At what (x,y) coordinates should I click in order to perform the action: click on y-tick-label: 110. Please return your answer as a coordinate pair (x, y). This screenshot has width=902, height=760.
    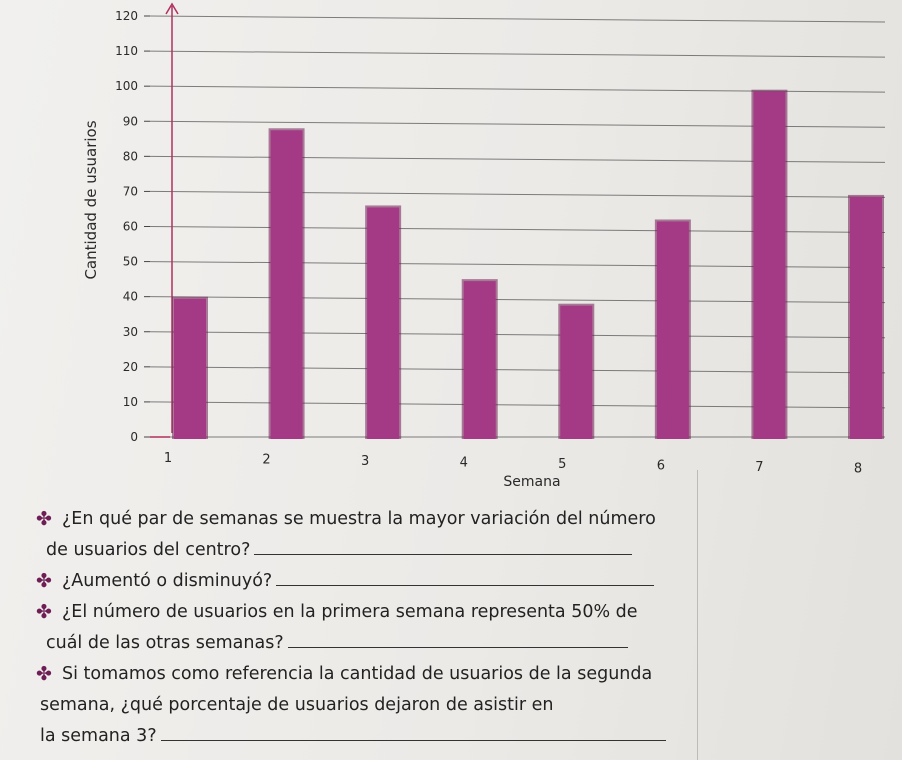
    Looking at the image, I should click on (126, 51).